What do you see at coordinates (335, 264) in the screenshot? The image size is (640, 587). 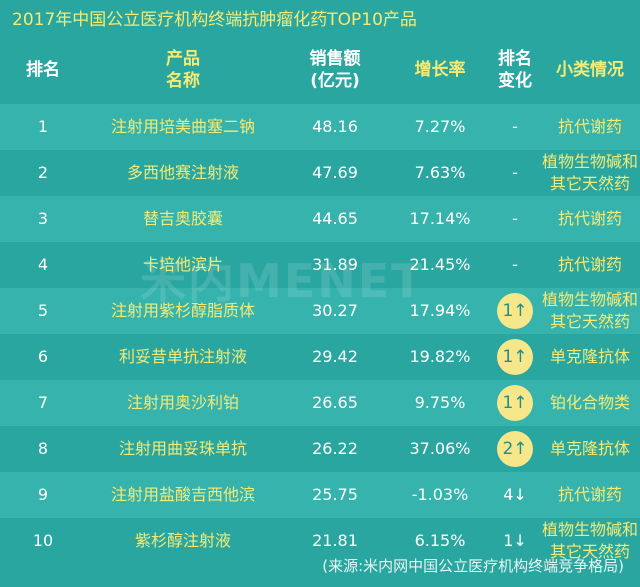 I see `sales-cell: 31.89` at bounding box center [335, 264].